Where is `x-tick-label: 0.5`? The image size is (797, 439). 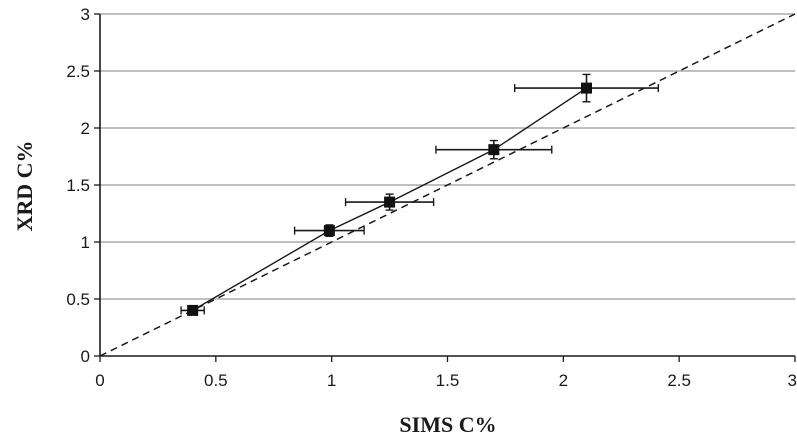 x-tick-label: 0.5 is located at coordinates (216, 380).